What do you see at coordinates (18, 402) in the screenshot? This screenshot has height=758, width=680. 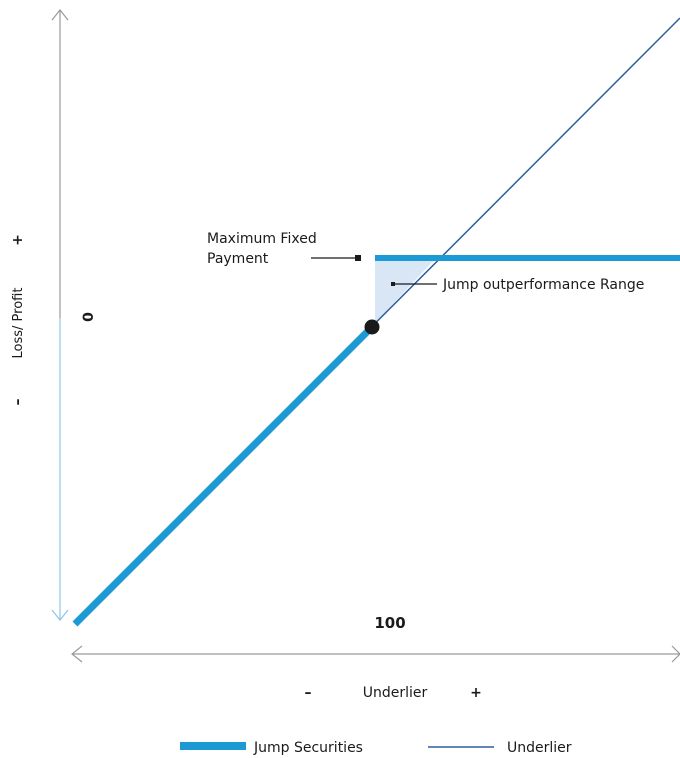 I see `y-axis-minus: –` at bounding box center [18, 402].